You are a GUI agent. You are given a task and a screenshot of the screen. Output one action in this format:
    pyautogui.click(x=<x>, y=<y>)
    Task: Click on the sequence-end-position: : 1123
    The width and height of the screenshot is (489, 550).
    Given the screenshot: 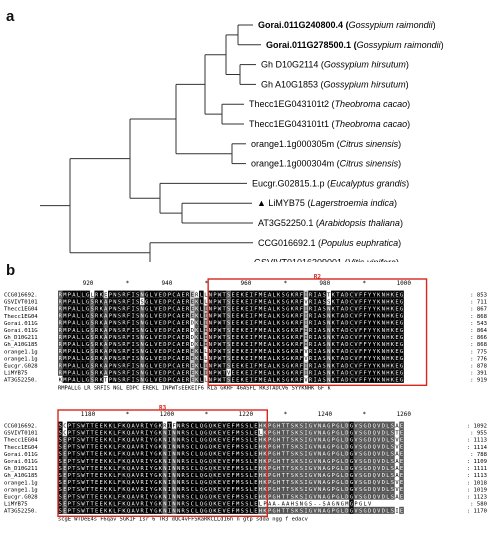 What is the action you would take?
    pyautogui.click(x=477, y=498)
    